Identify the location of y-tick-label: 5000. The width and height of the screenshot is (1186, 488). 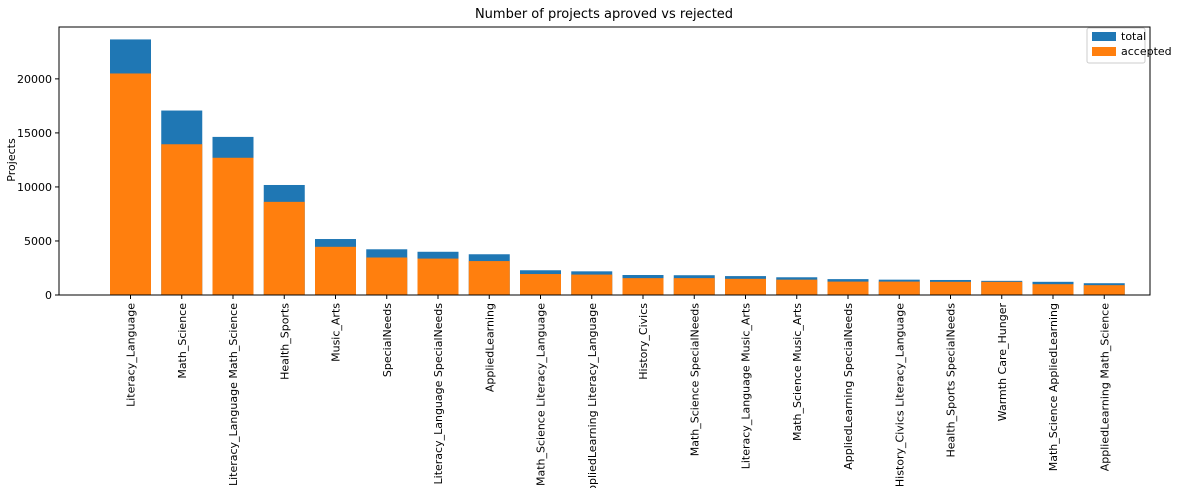
(38, 241).